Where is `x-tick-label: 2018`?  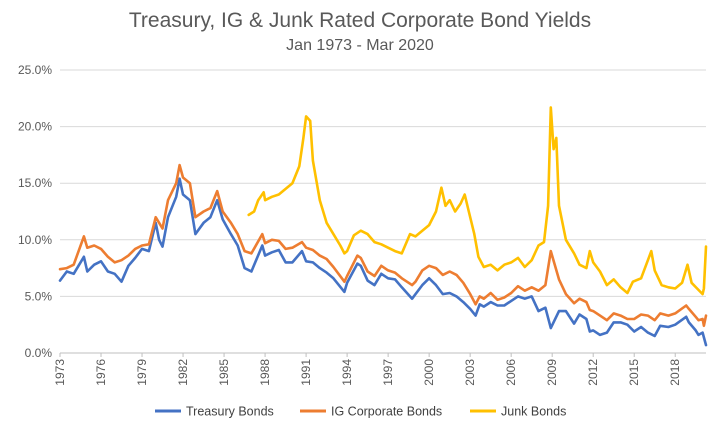 x-tick-label: 2018 is located at coordinates (675, 372).